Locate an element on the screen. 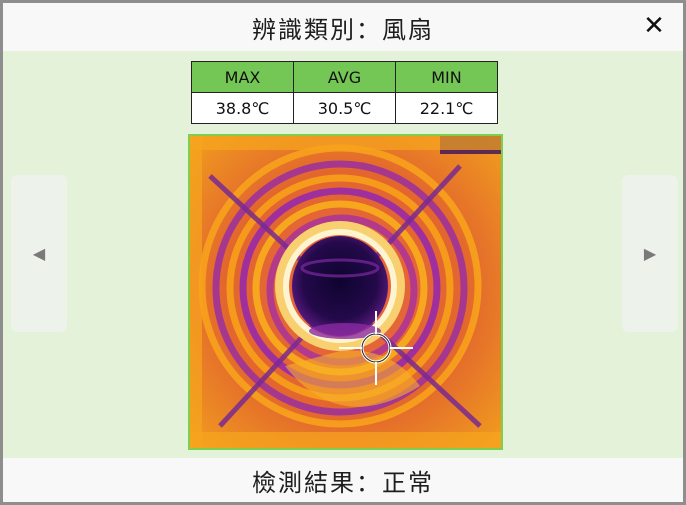 The width and height of the screenshot is (686, 505). stats-header-avg: AVG is located at coordinates (344, 77).